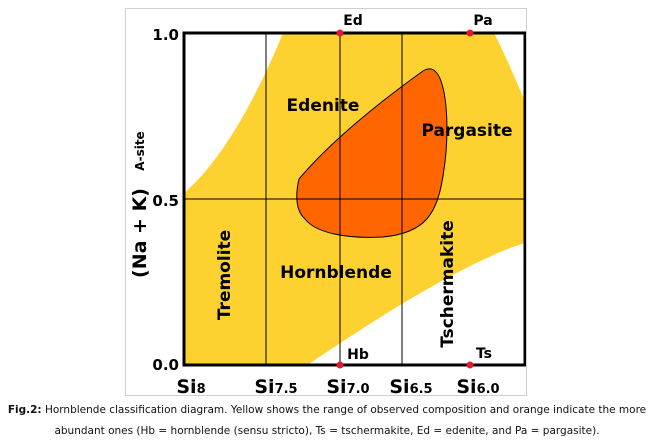 This screenshot has height=448, width=654. What do you see at coordinates (470, 365) in the screenshot?
I see `end-member-point-ts` at bounding box center [470, 365].